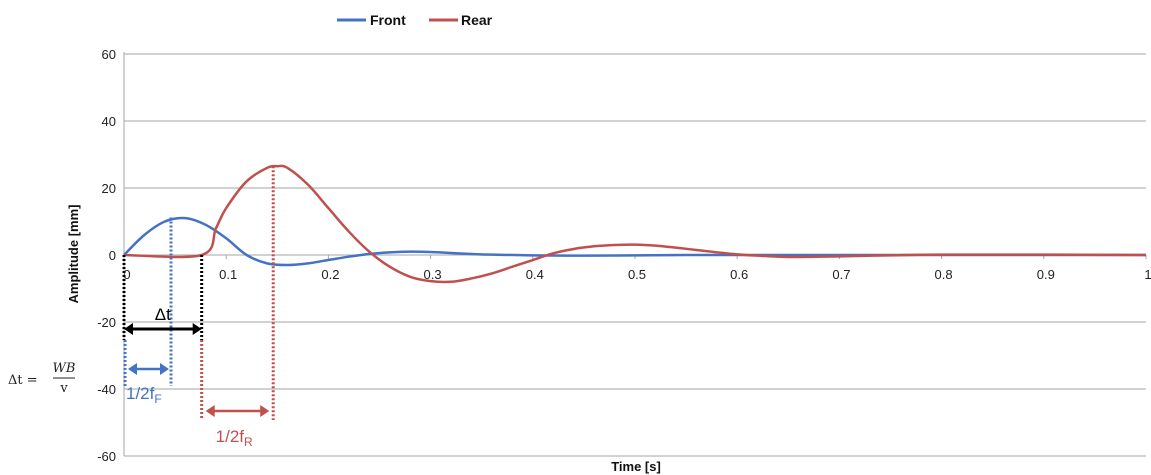 The image size is (1151, 475). What do you see at coordinates (23, 380) in the screenshot?
I see `formula-lhs: Δt =` at bounding box center [23, 380].